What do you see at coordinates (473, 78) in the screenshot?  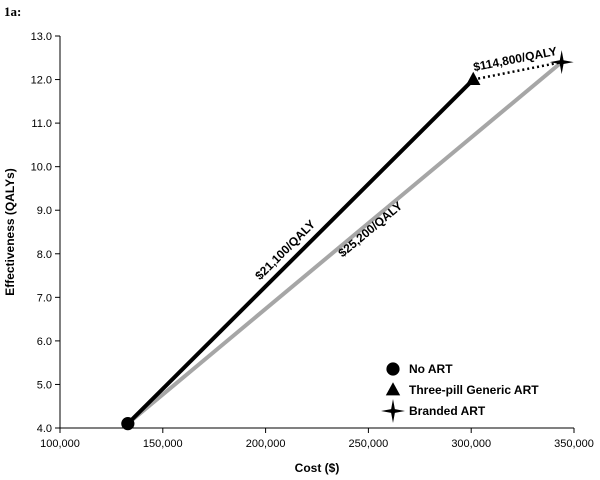 I see `generic-art-marker` at bounding box center [473, 78].